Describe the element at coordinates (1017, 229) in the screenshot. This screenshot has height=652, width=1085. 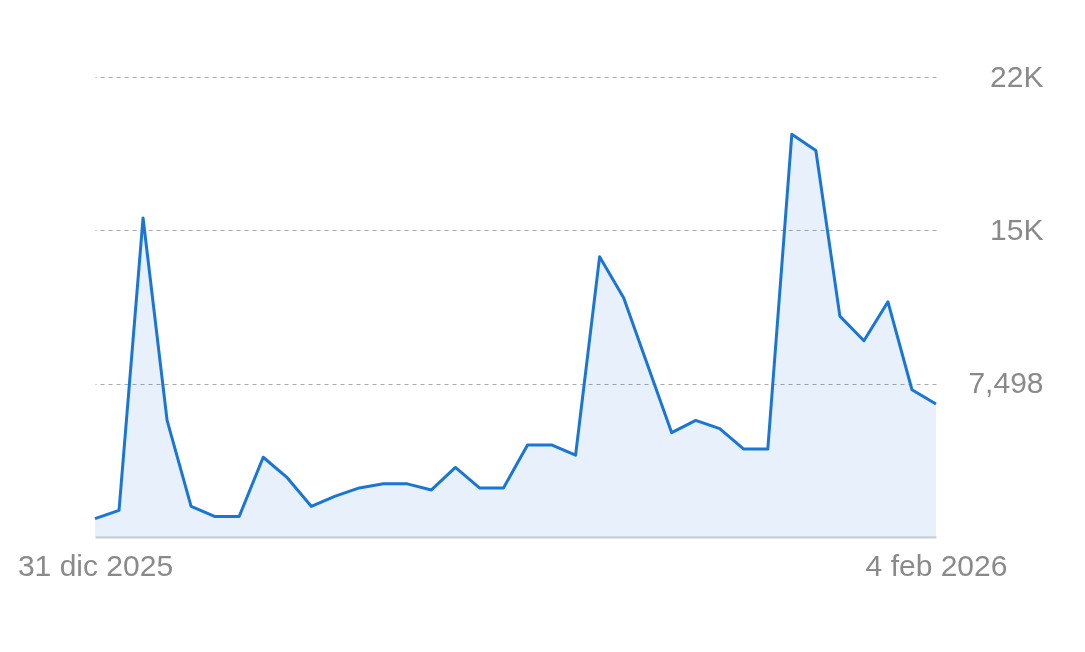
I see `y-tick-label: 15K` at that location.